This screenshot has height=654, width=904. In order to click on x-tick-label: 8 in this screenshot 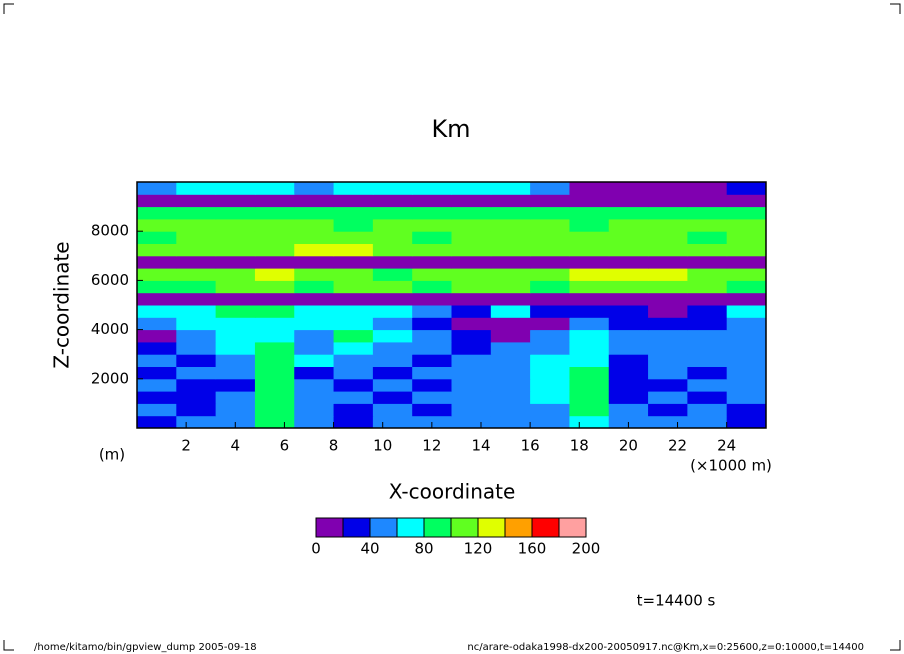, I will do `click(334, 446)`.